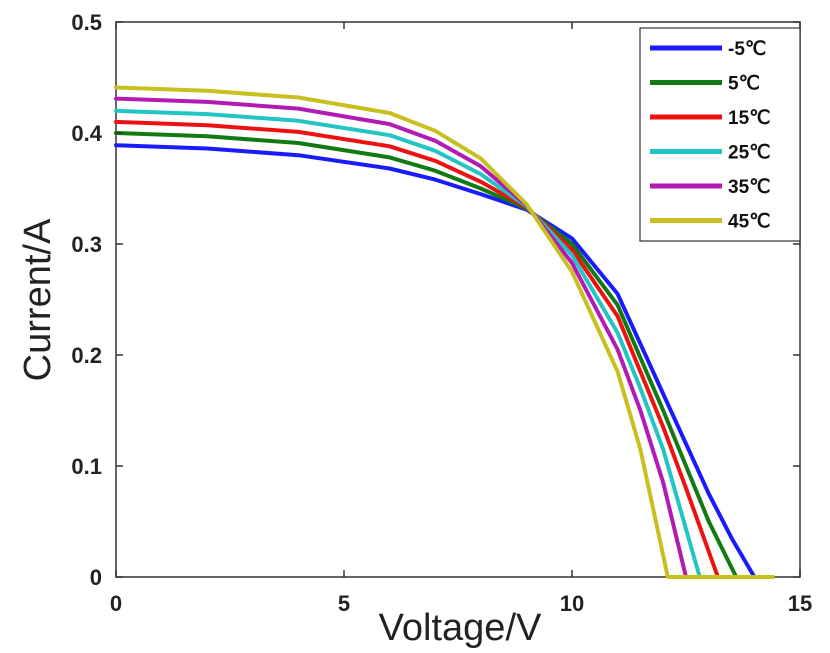  What do you see at coordinates (86, 466) in the screenshot?
I see `y-tick-label: 0.1` at bounding box center [86, 466].